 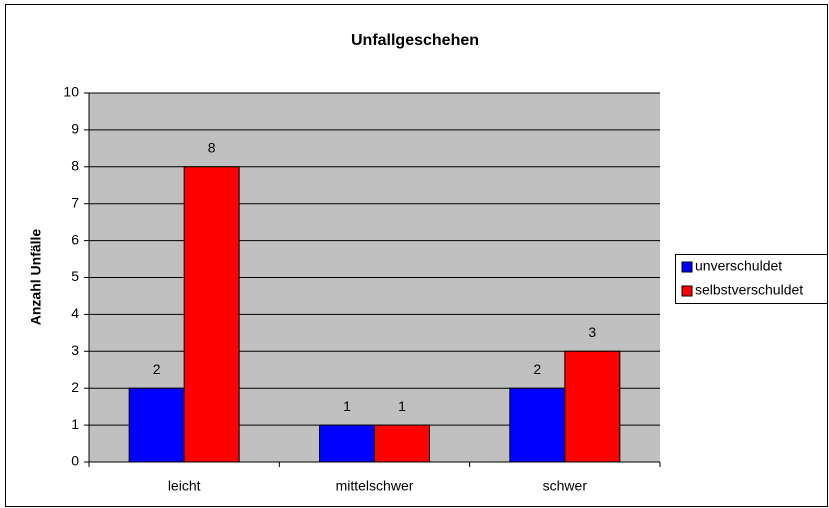 I want to click on y-tick-label: 0, so click(x=75, y=461).